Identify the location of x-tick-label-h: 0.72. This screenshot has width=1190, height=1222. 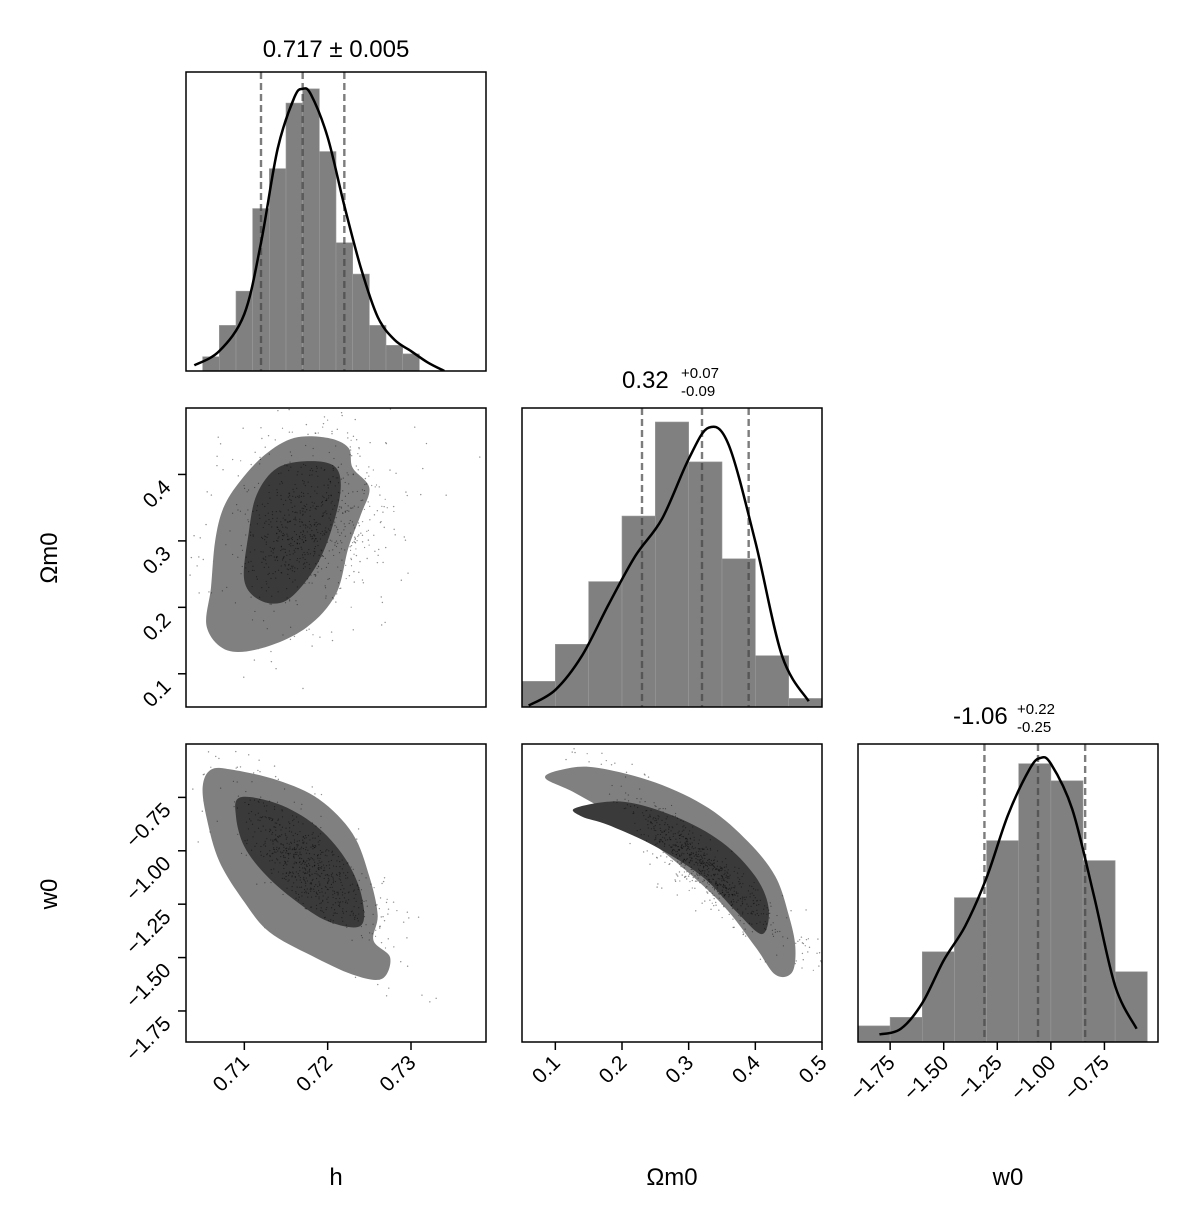
(314, 1073).